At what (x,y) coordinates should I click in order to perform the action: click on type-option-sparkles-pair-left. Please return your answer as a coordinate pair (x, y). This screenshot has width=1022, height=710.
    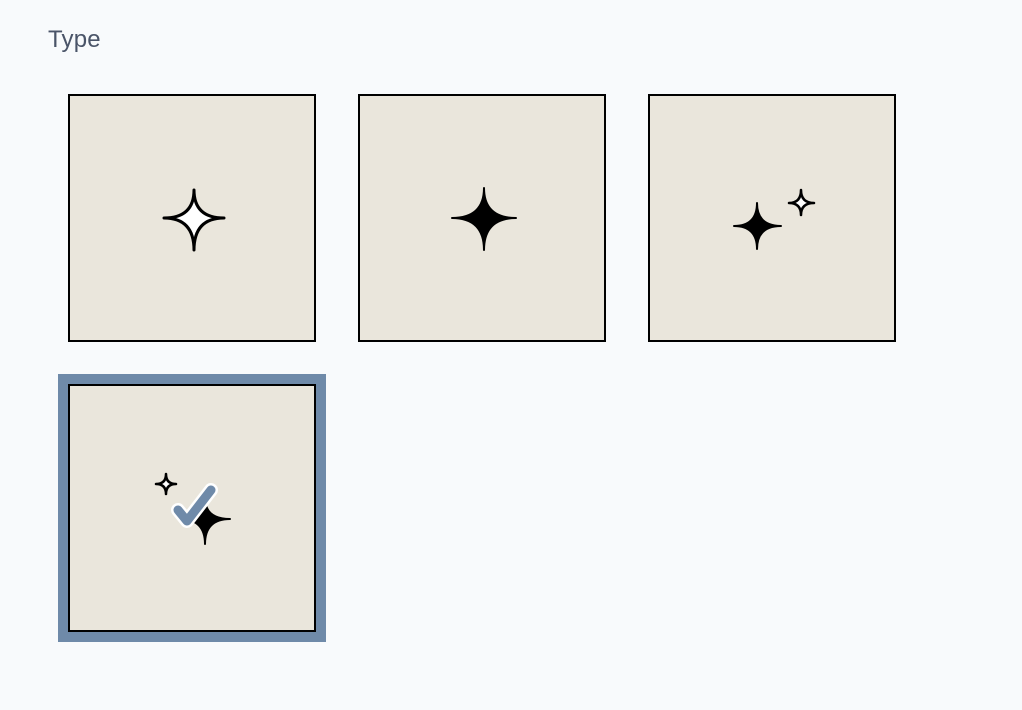
    Looking at the image, I should click on (192, 508).